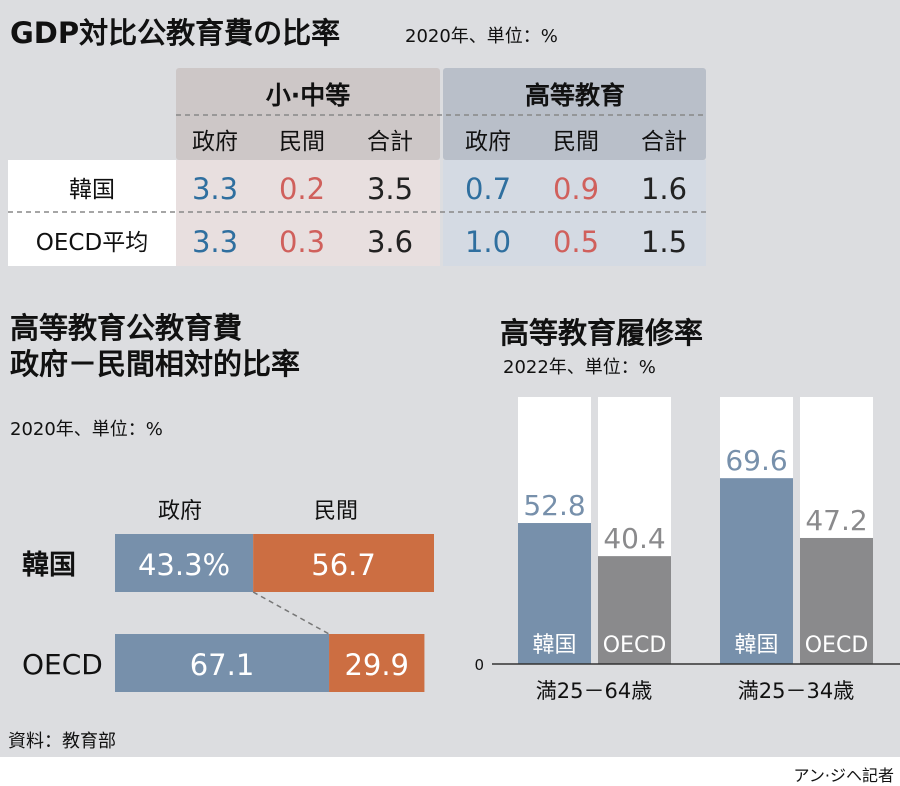 The width and height of the screenshot is (900, 786). Describe the element at coordinates (390, 189) in the screenshot. I see `table-cell: 3.5` at that location.